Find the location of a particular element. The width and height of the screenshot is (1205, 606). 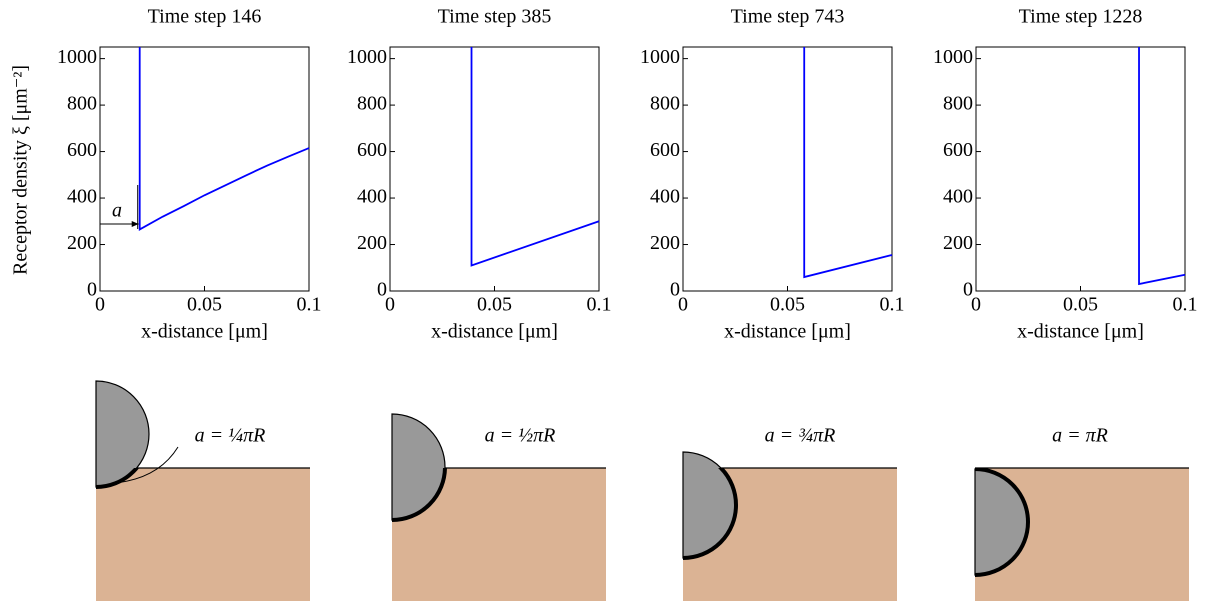

y-axis-label: Receptor density ξ [μm⁻²] is located at coordinates (21, 170).